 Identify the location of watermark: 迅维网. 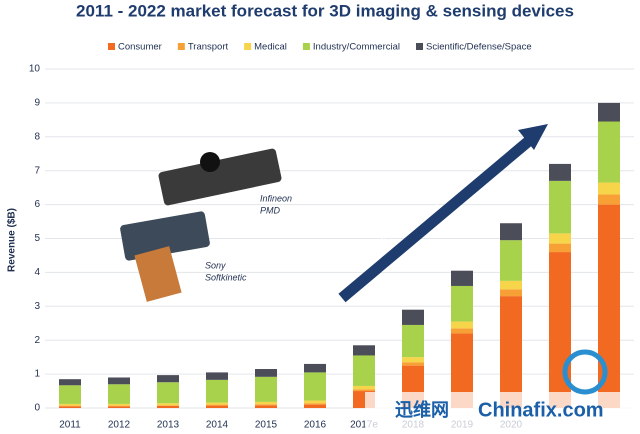
(422, 409).